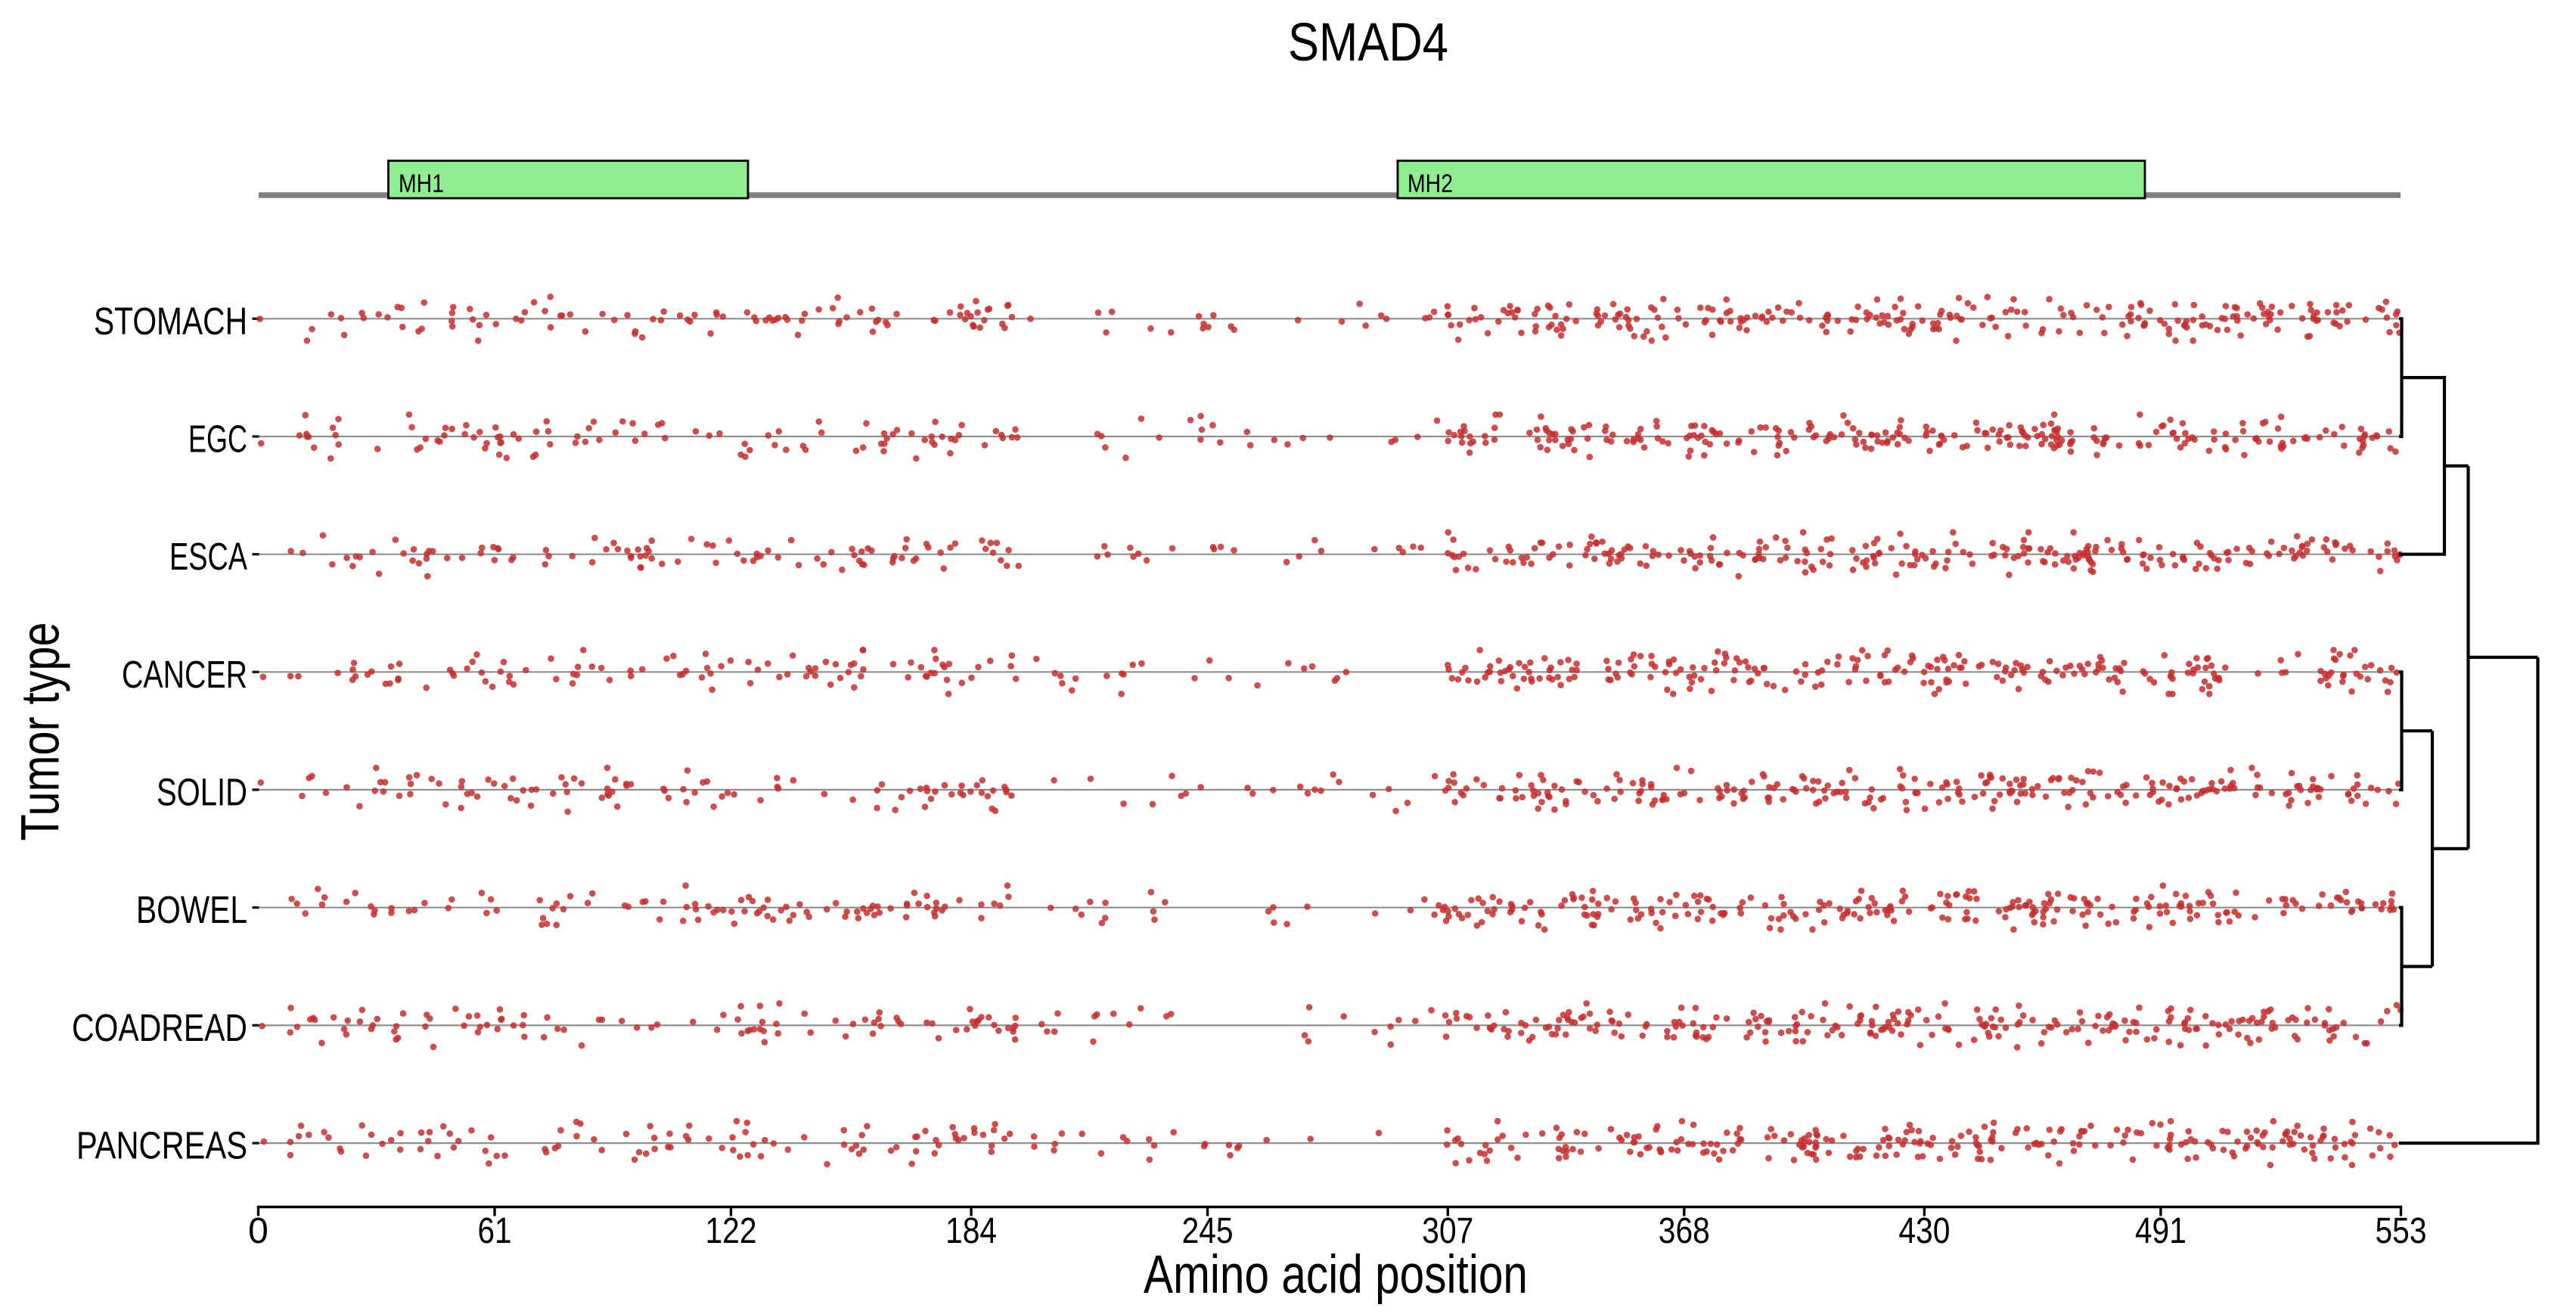 The image size is (2576, 1314). Describe the element at coordinates (2401, 1231) in the screenshot. I see `svg-text: 553` at that location.